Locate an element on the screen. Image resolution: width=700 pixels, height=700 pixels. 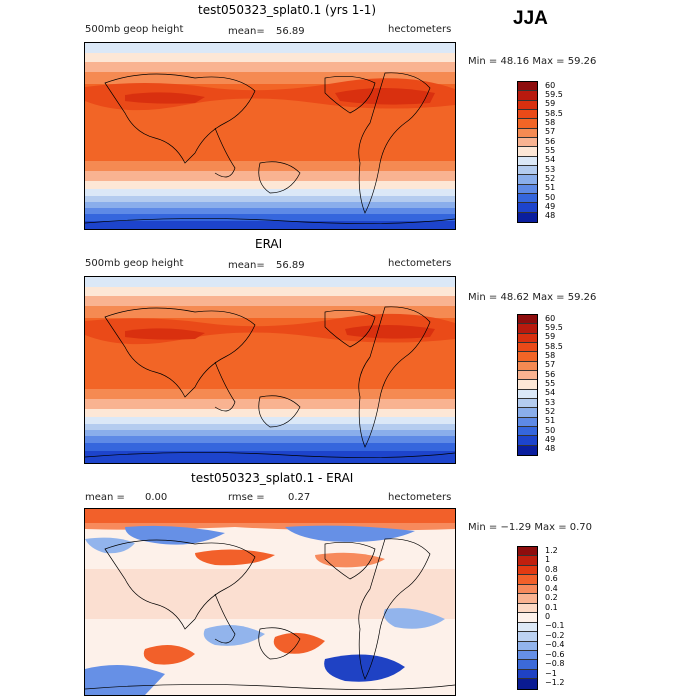
panel2-min-value: 48.62 is located at coordinates (515, 297).